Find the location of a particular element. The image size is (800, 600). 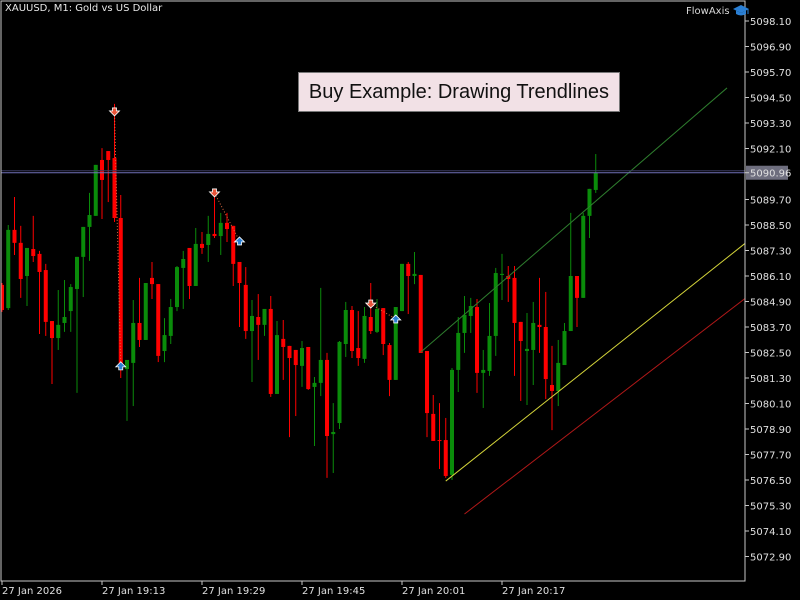

y-tick-label: 5089.70 is located at coordinates (770, 201).